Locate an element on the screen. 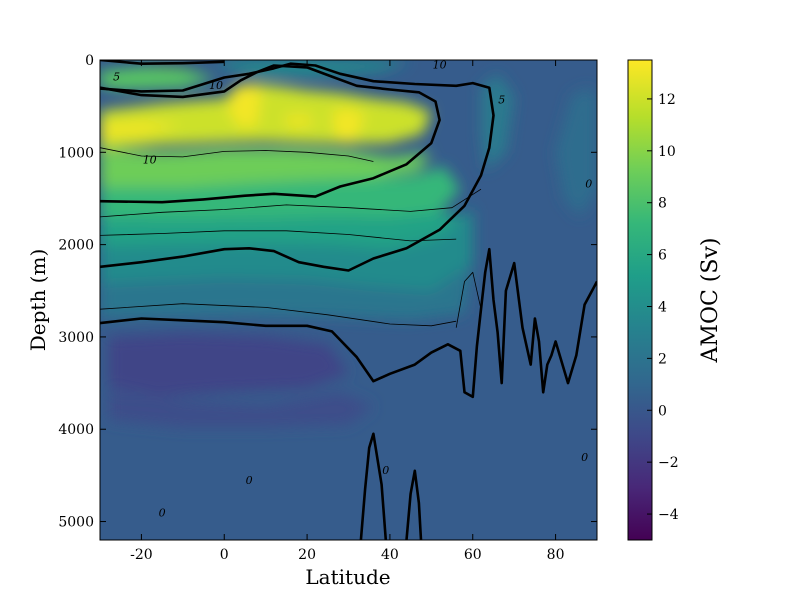 The width and height of the screenshot is (800, 604). colorbar-tick-label: 10 is located at coordinates (667, 152).